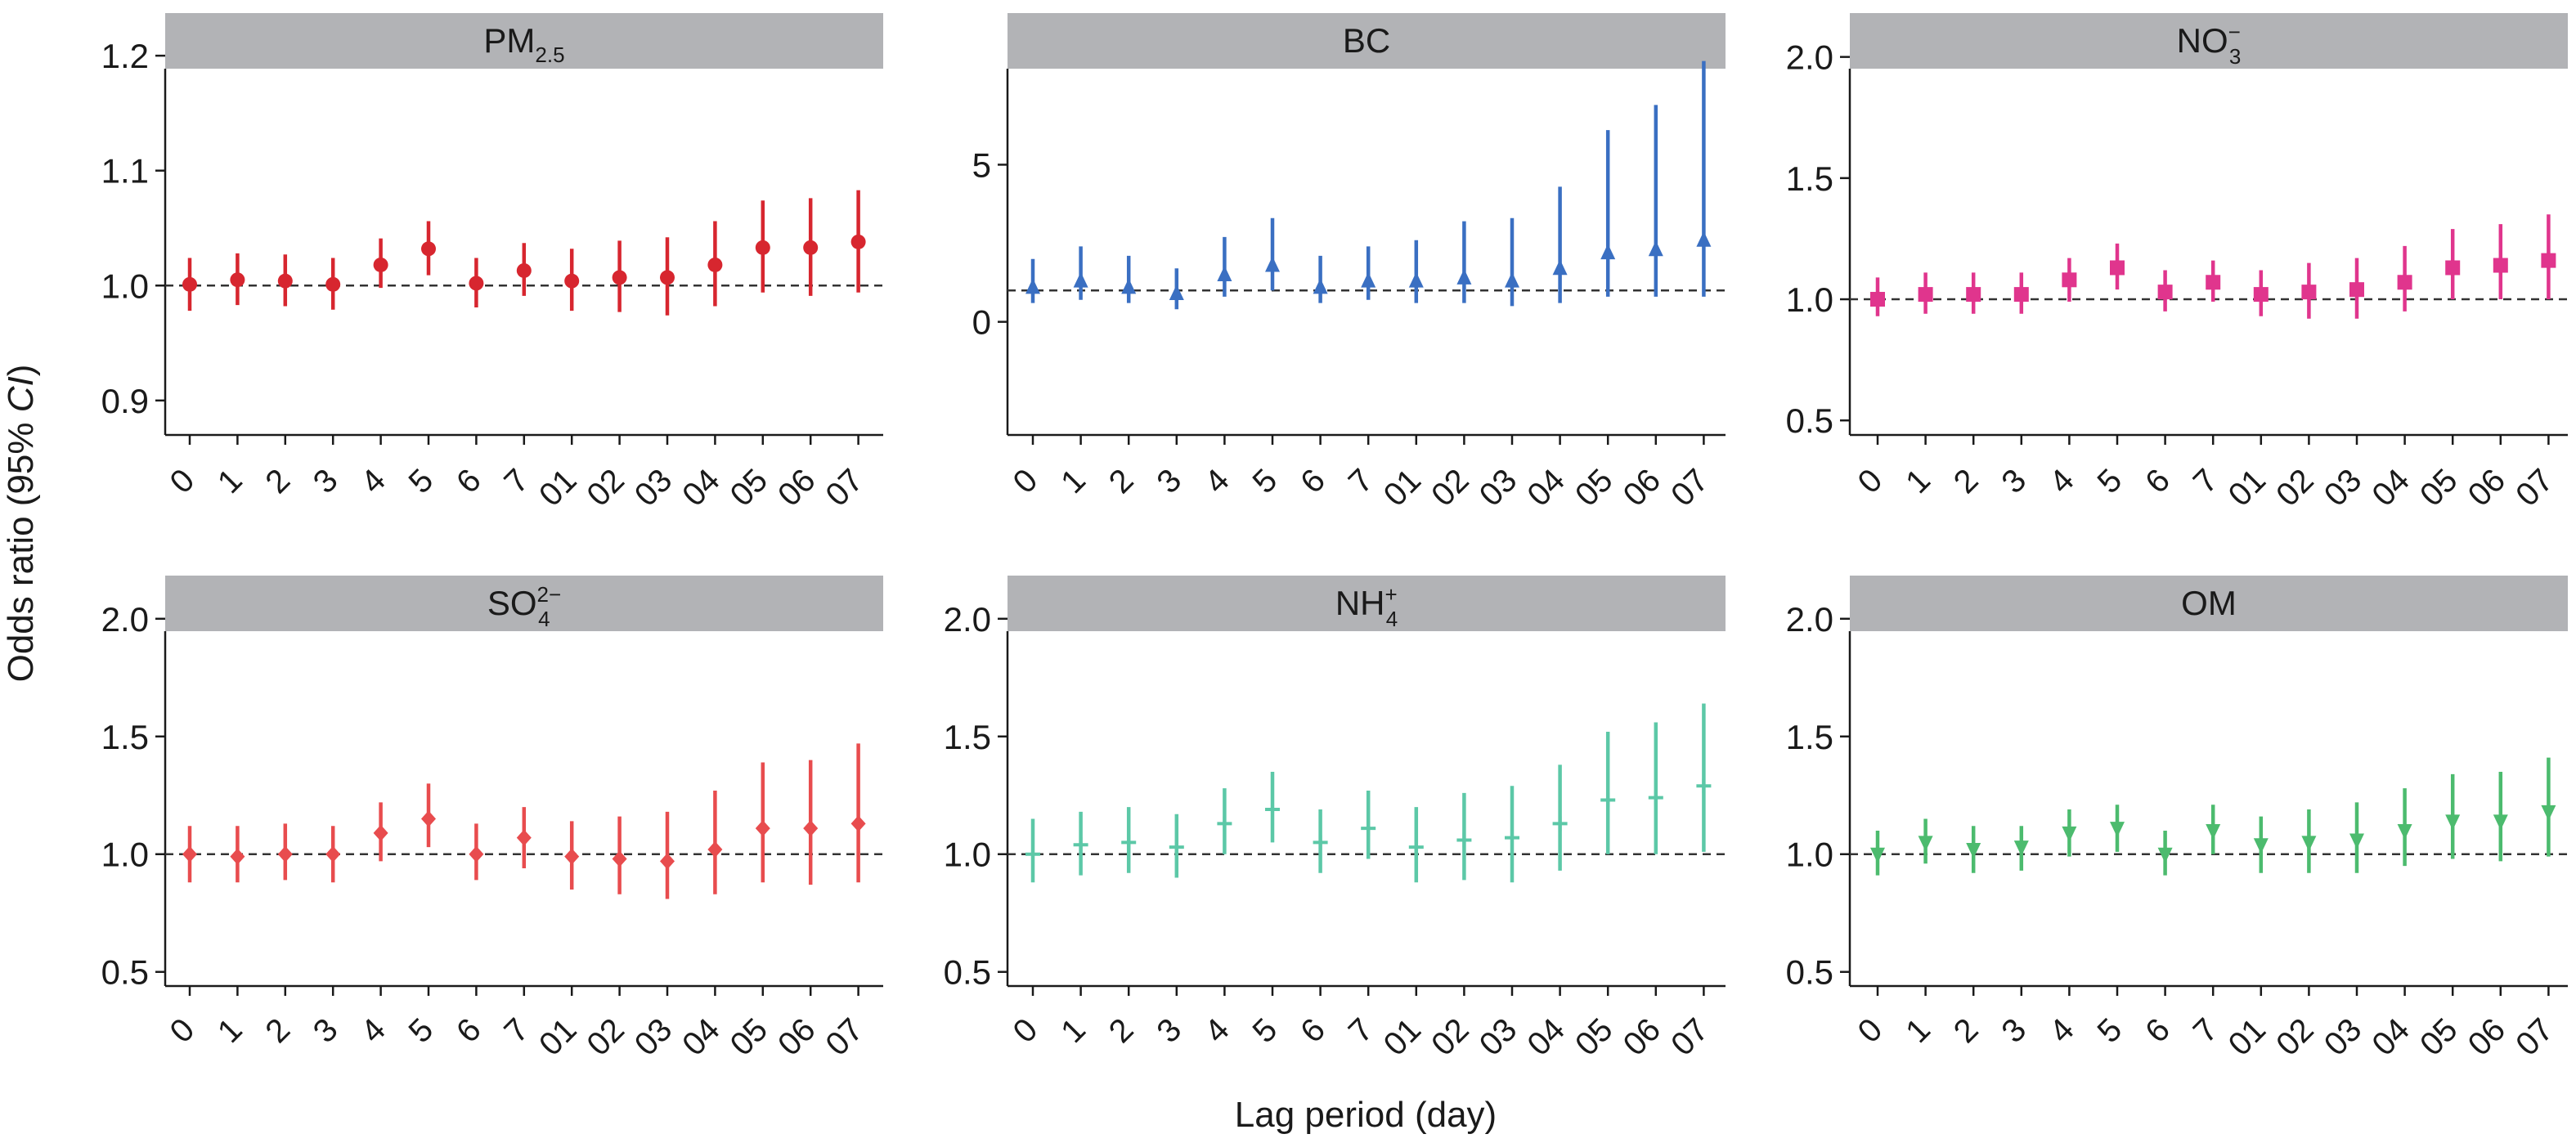  I want to click on y-tick-label: 1.5, so click(125, 737).